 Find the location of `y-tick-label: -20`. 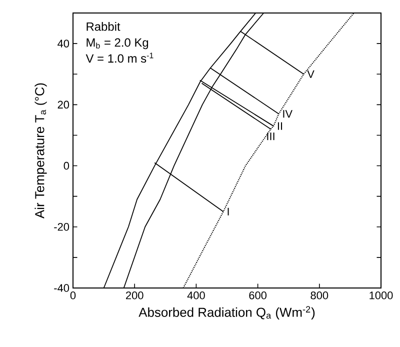

y-tick-label: -20 is located at coordinates (62, 227).